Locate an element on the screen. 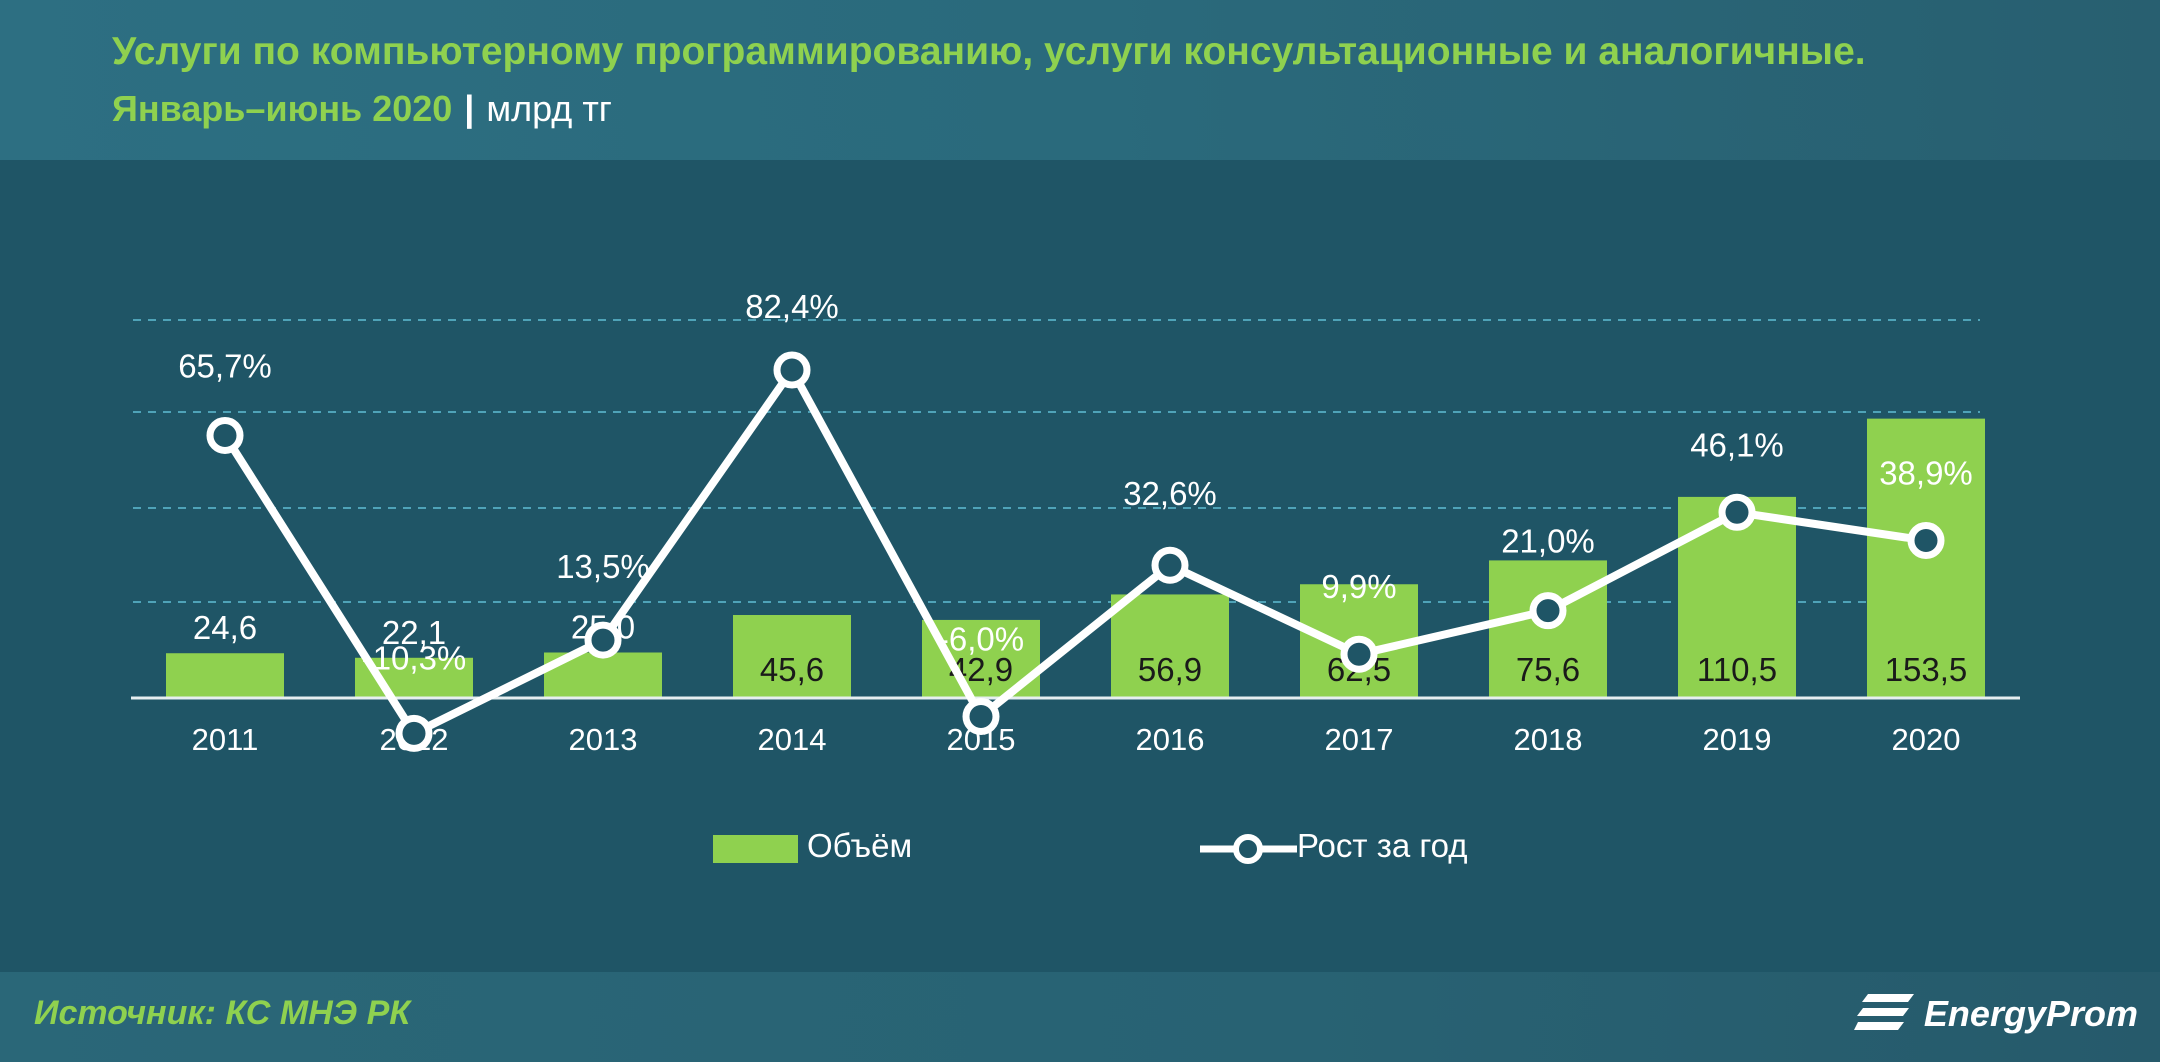  bar-value-label: 75,6 is located at coordinates (1548, 669).